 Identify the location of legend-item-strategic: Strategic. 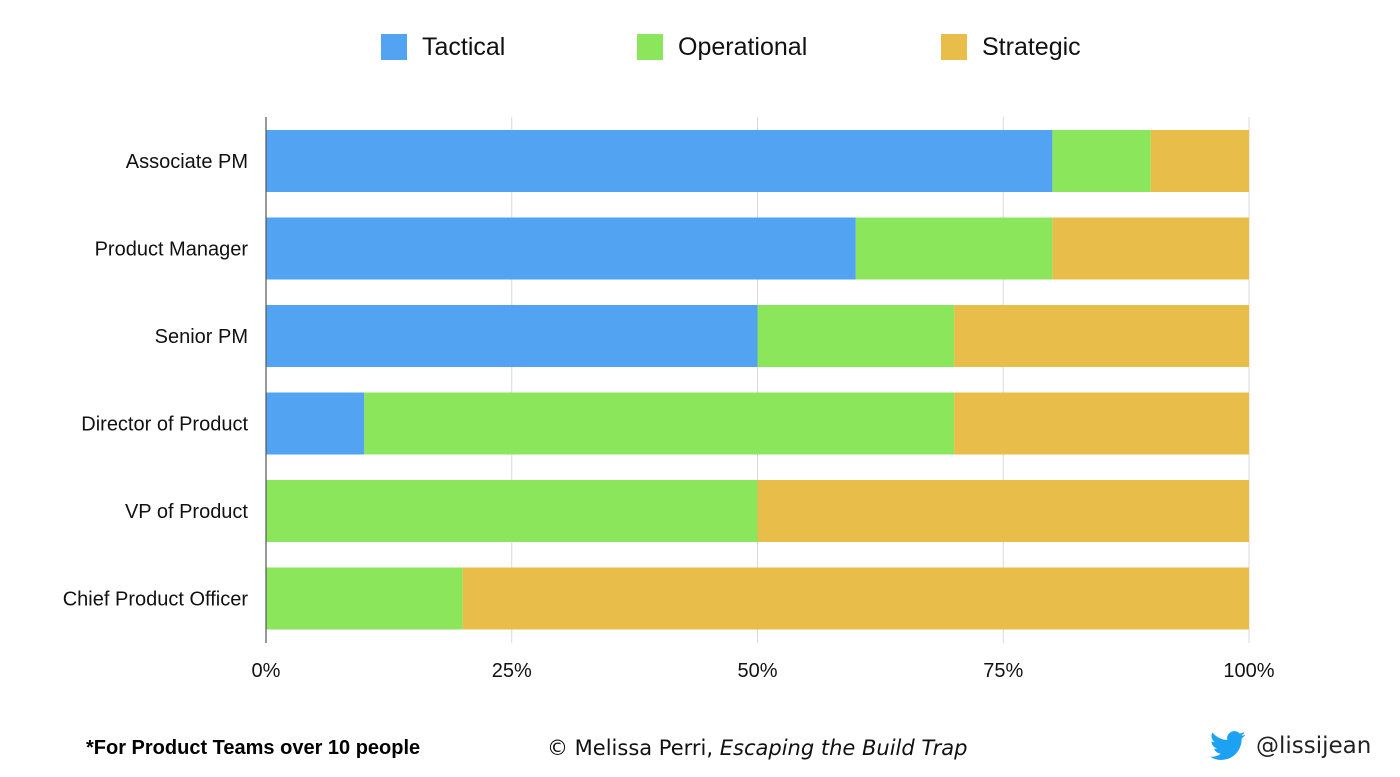
(1011, 47).